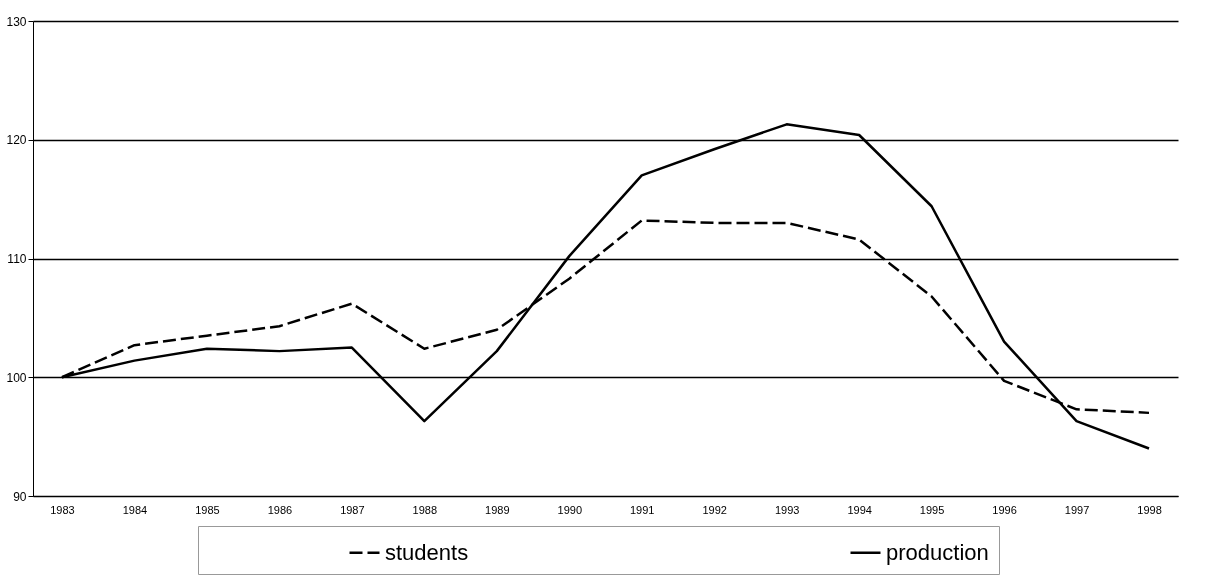 This screenshot has width=1213, height=585. Describe the element at coordinates (859, 509) in the screenshot. I see `x-tick-label: 1994` at that location.